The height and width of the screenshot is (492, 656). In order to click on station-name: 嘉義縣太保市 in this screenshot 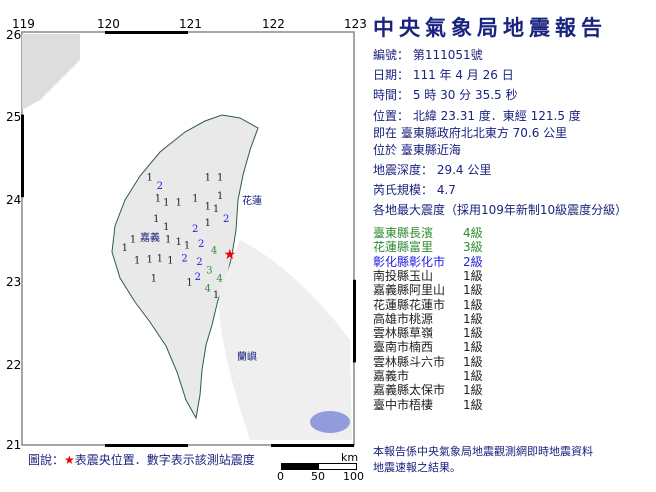, I will do `click(409, 390)`.